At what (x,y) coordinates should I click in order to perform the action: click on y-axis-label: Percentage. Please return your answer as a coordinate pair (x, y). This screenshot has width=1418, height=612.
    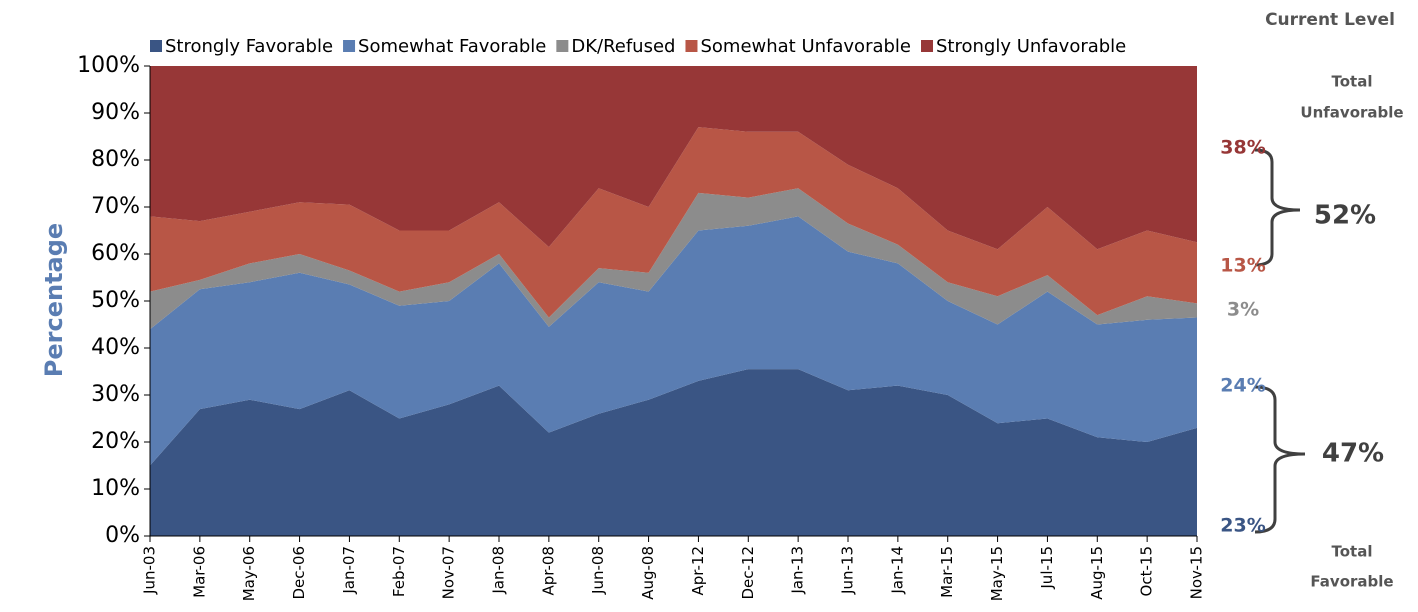
    Looking at the image, I should click on (54, 300).